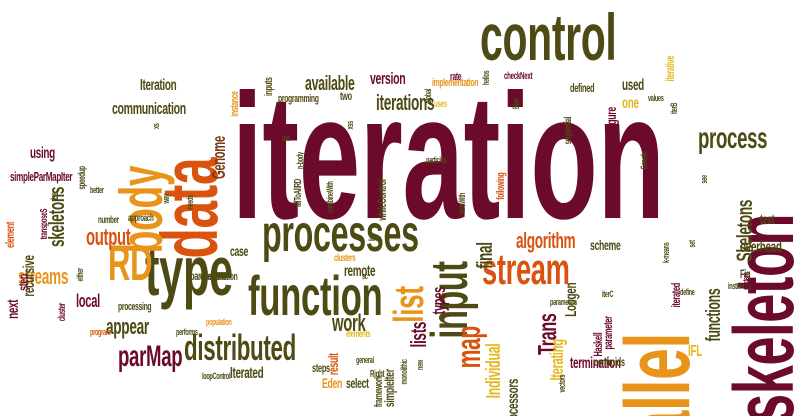 This screenshot has height=416, width=812. Describe the element at coordinates (365, 276) in the screenshot. I see `word: sc` at that location.